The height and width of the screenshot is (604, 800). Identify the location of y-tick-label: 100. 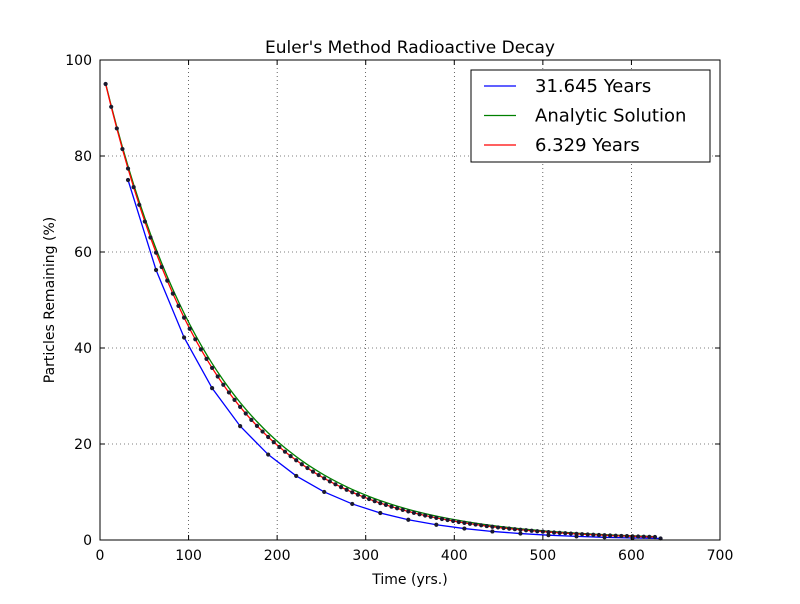
(78, 61).